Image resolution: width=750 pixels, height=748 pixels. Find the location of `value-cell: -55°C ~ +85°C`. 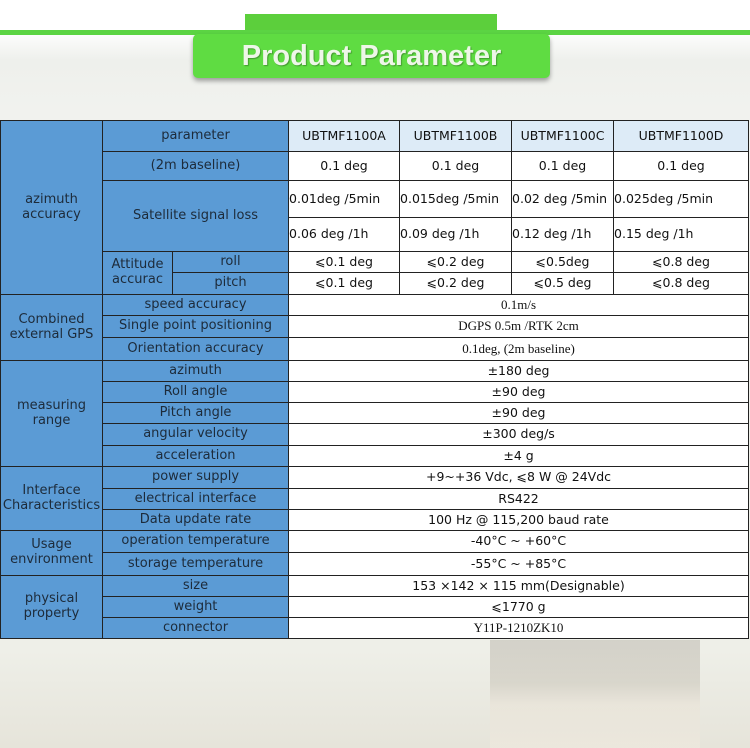

value-cell: -55°C ~ +85°C is located at coordinates (519, 564).